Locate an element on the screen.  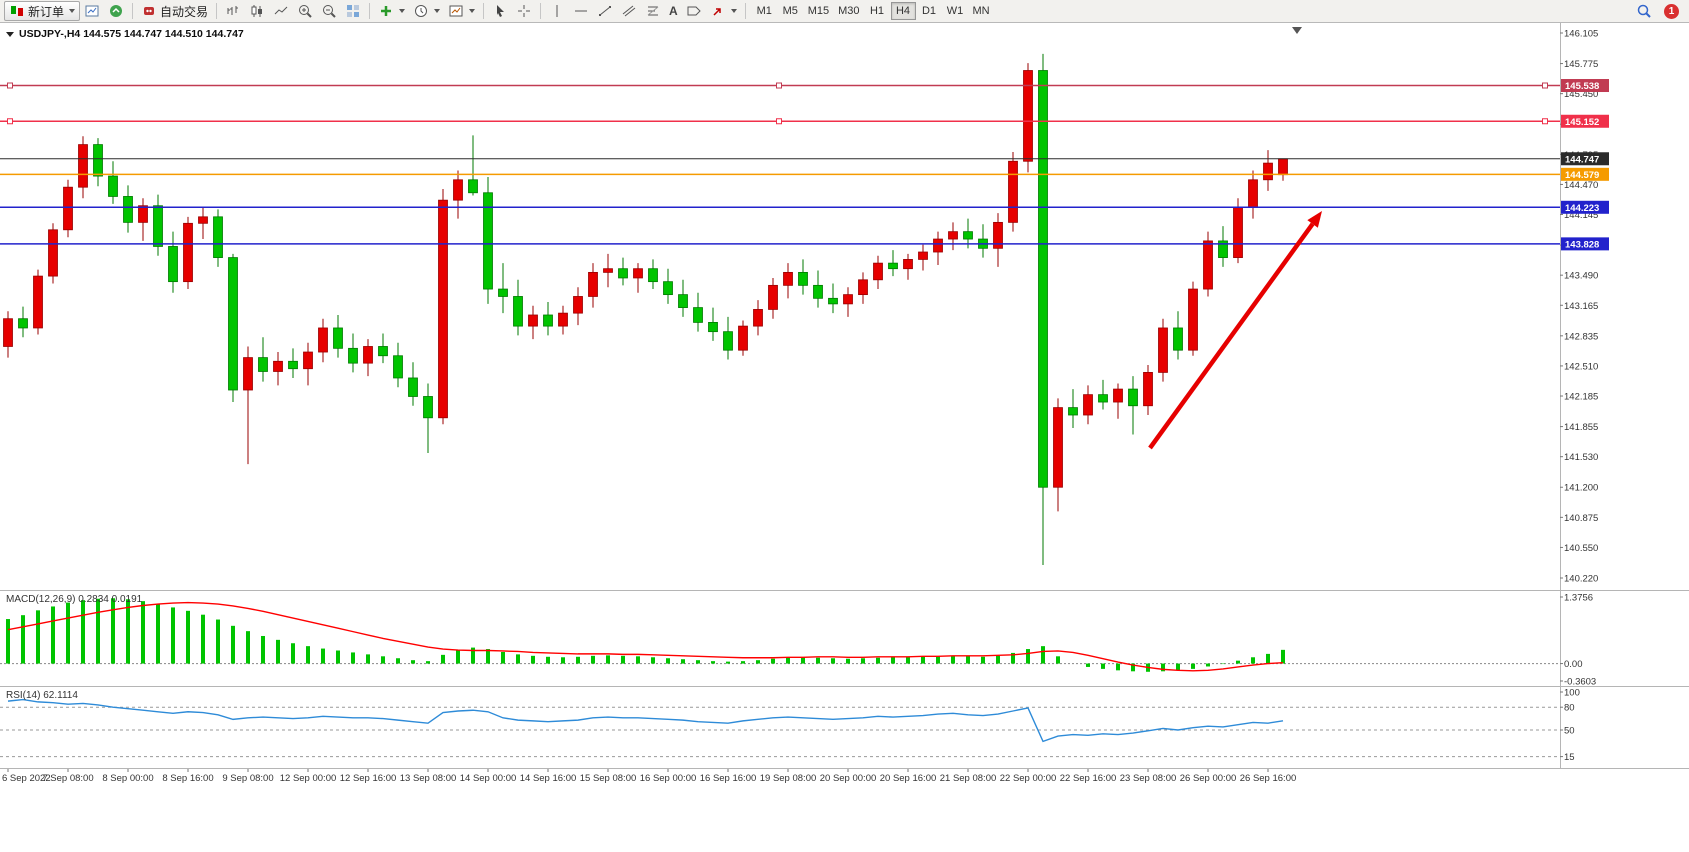
timeframe-button-h1: H1 is located at coordinates (877, 11).